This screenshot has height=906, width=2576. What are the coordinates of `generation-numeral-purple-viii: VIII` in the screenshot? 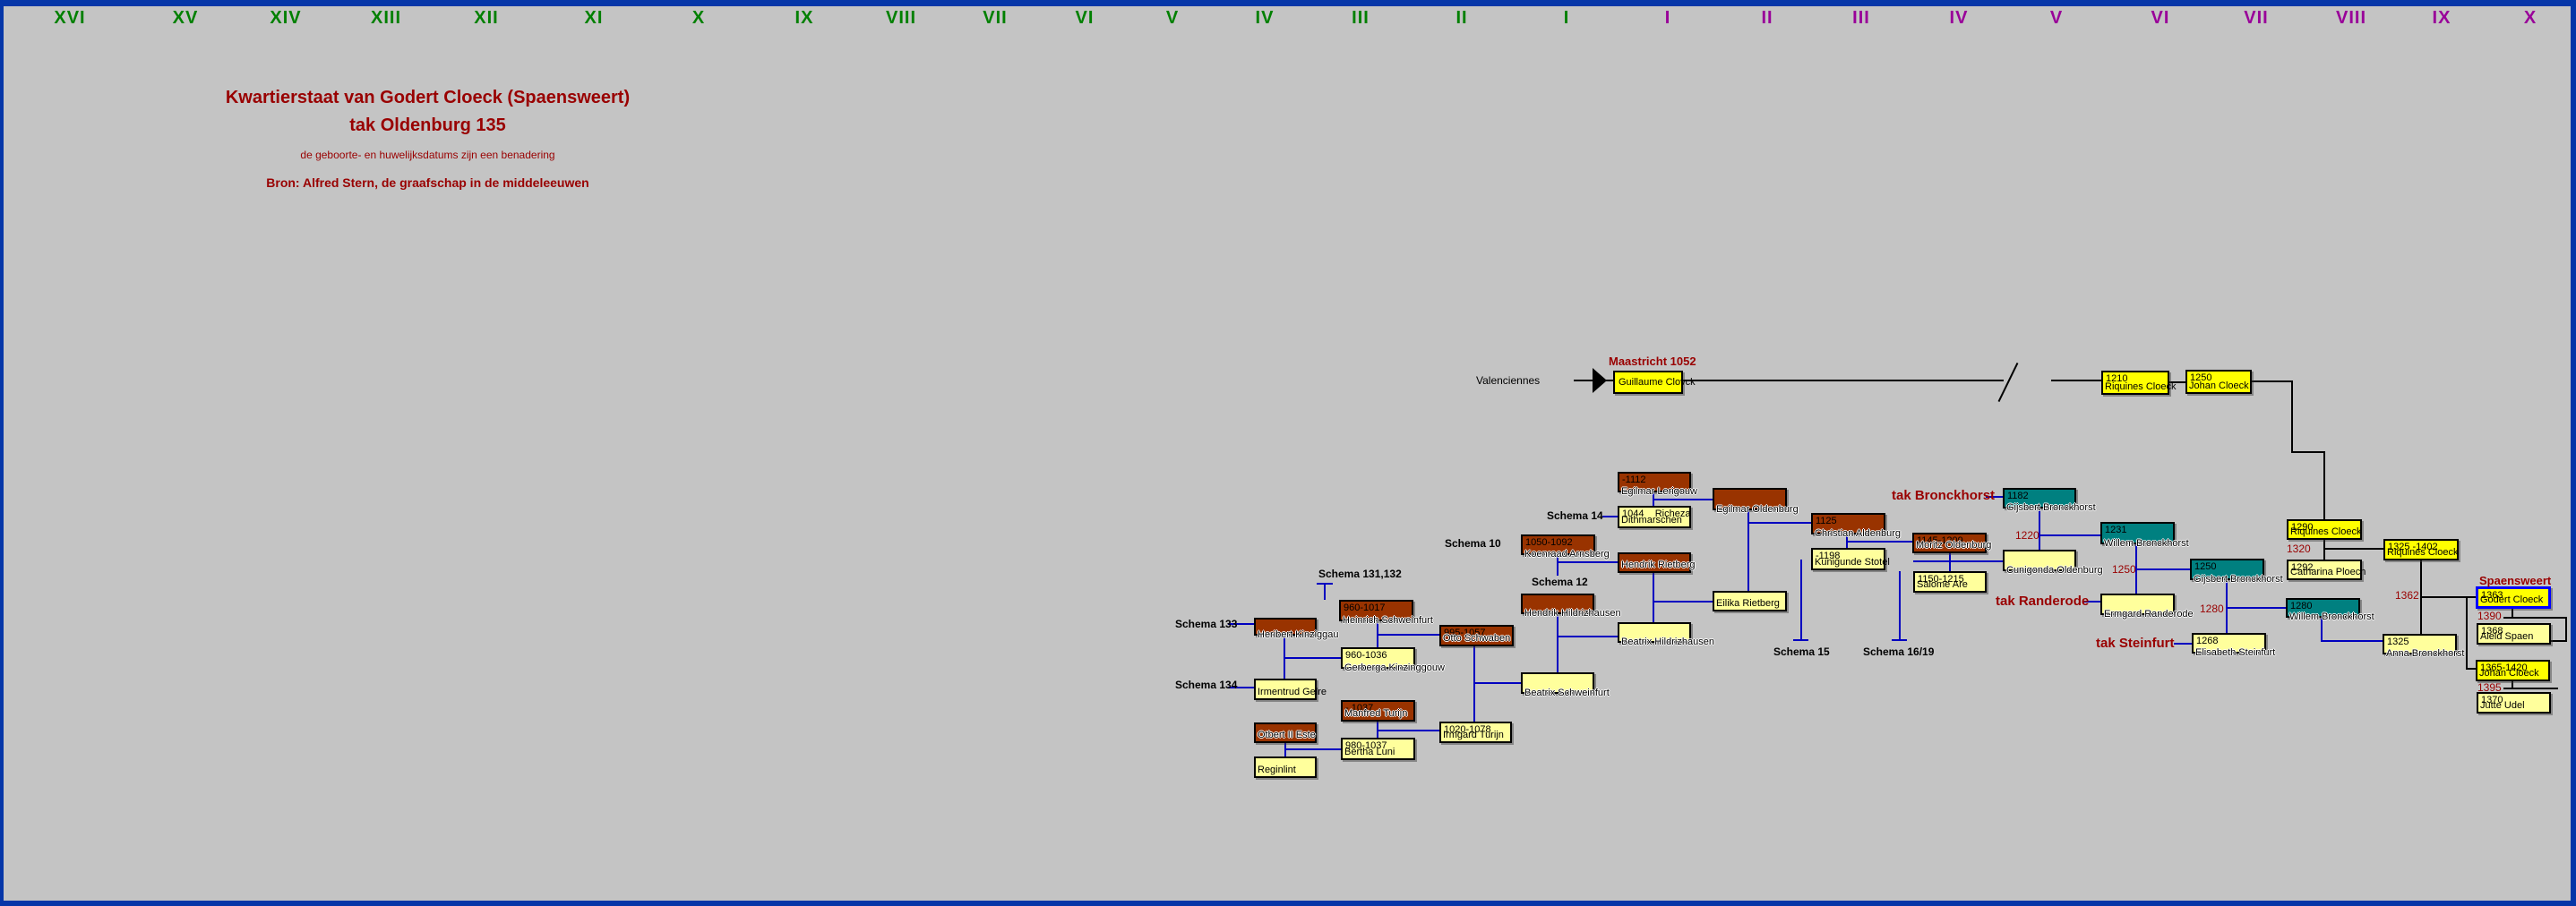 It's located at (2351, 18).